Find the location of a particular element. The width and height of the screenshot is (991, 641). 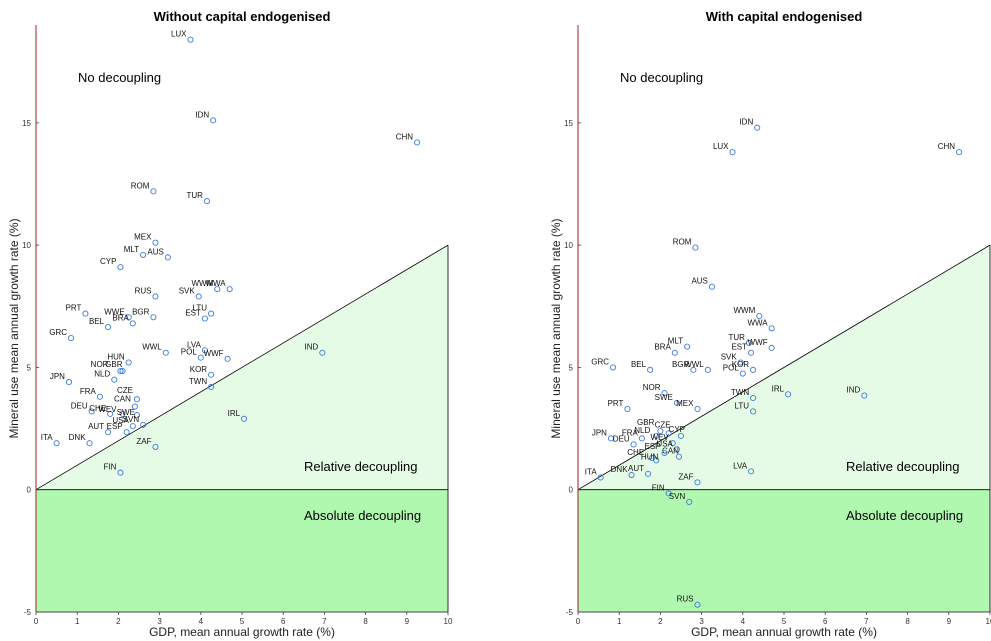

point-label-ltu: LTU is located at coordinates (742, 405).